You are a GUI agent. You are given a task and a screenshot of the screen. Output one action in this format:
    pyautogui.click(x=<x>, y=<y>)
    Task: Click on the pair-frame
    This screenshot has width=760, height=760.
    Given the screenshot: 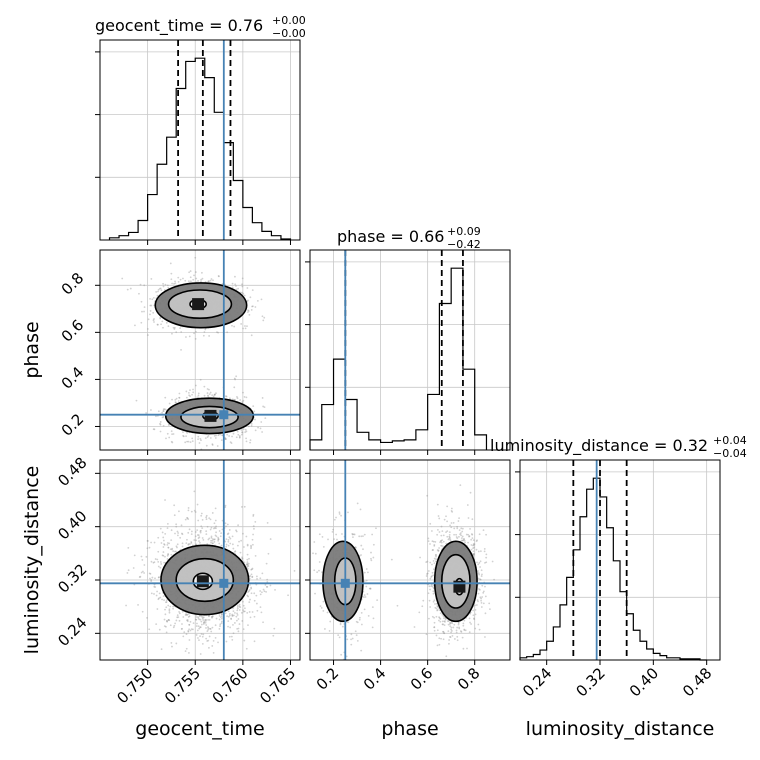 What is the action you would take?
    pyautogui.click(x=200, y=560)
    